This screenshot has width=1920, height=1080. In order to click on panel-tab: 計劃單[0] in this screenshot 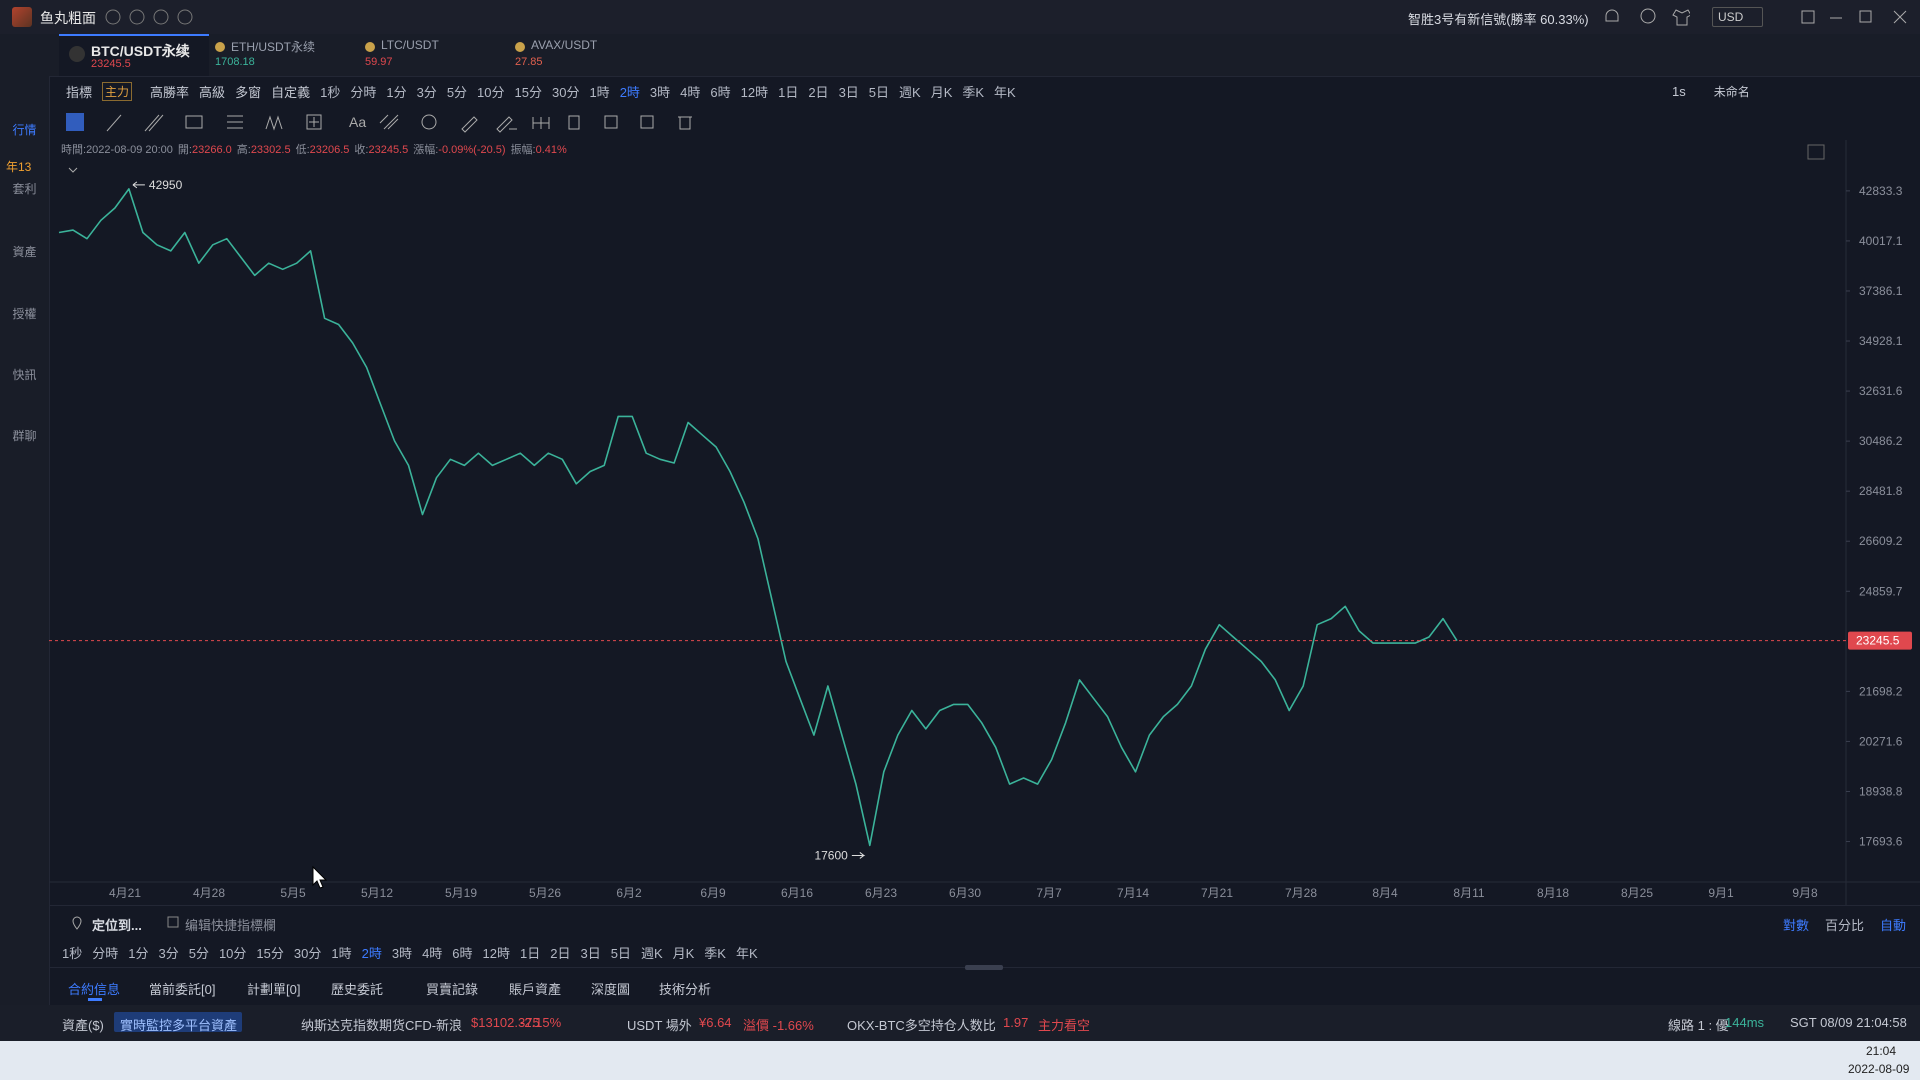, I will do `click(274, 989)`.